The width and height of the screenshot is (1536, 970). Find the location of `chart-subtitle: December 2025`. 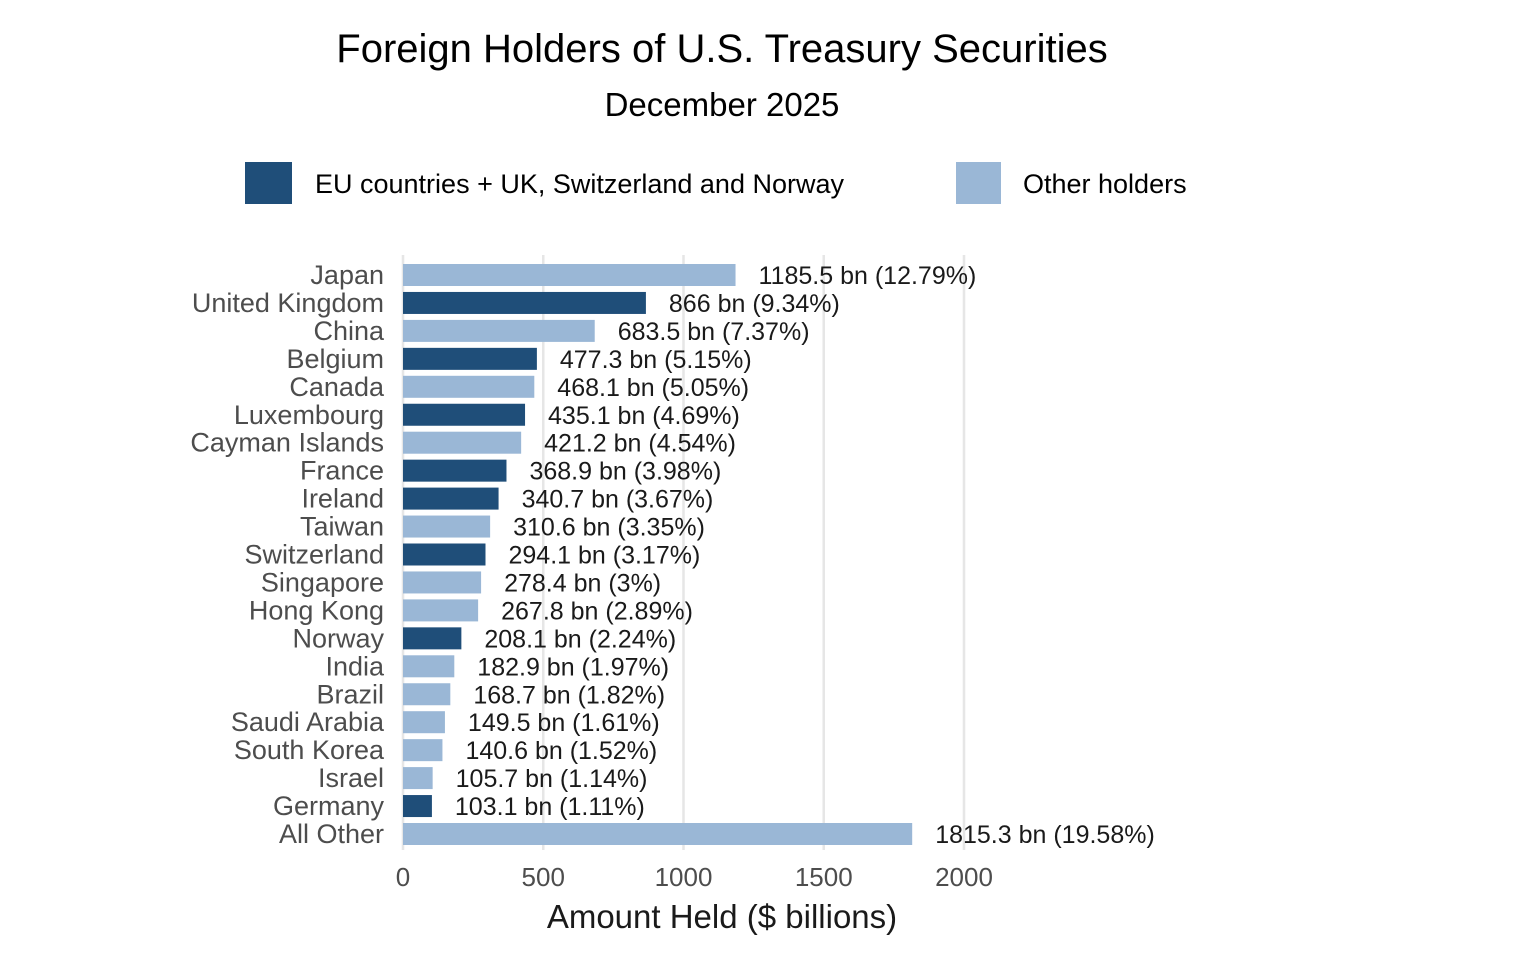

chart-subtitle: December 2025 is located at coordinates (722, 104).